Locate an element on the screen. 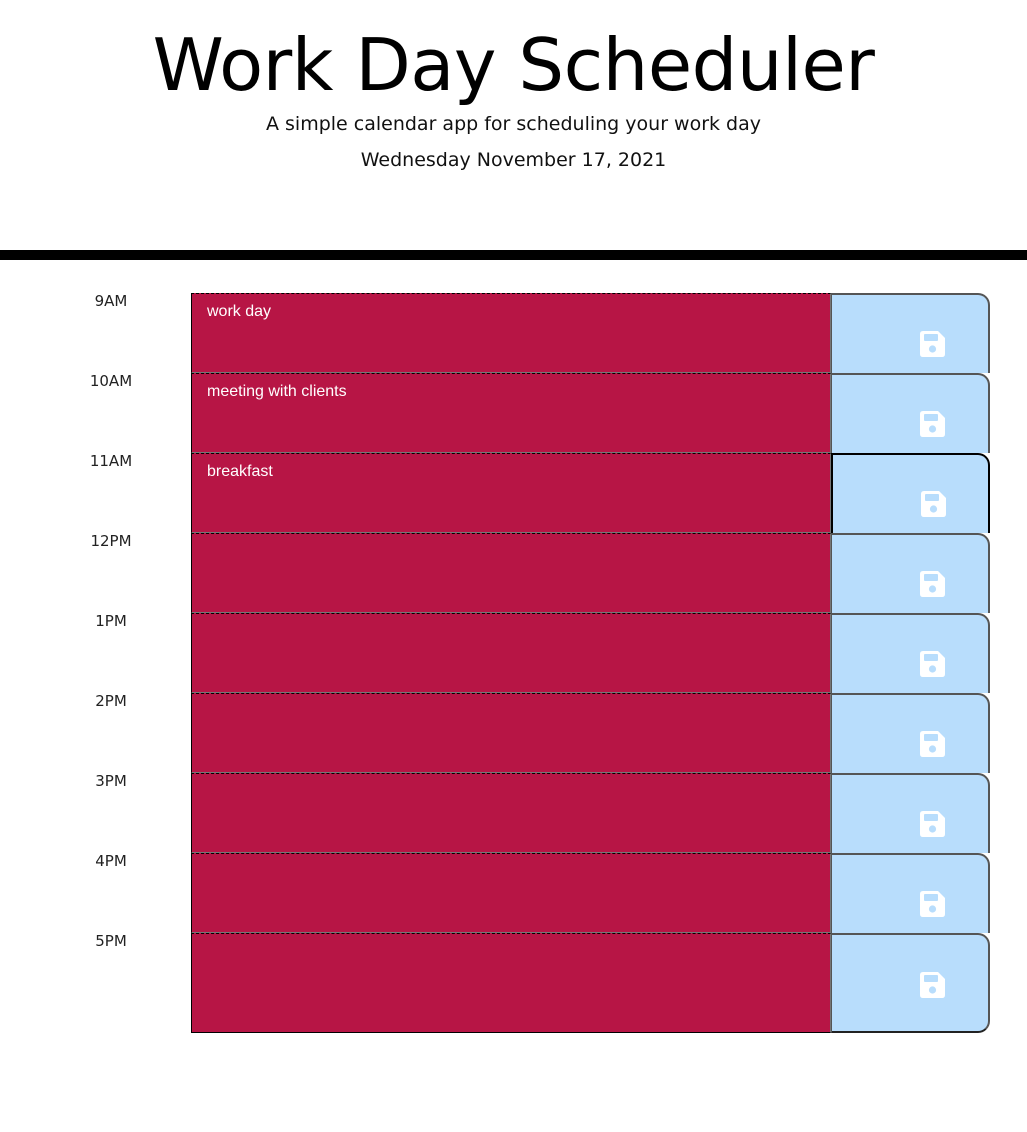 The width and height of the screenshot is (1027, 1132). event-description-input: meeting with clients is located at coordinates (511, 413).